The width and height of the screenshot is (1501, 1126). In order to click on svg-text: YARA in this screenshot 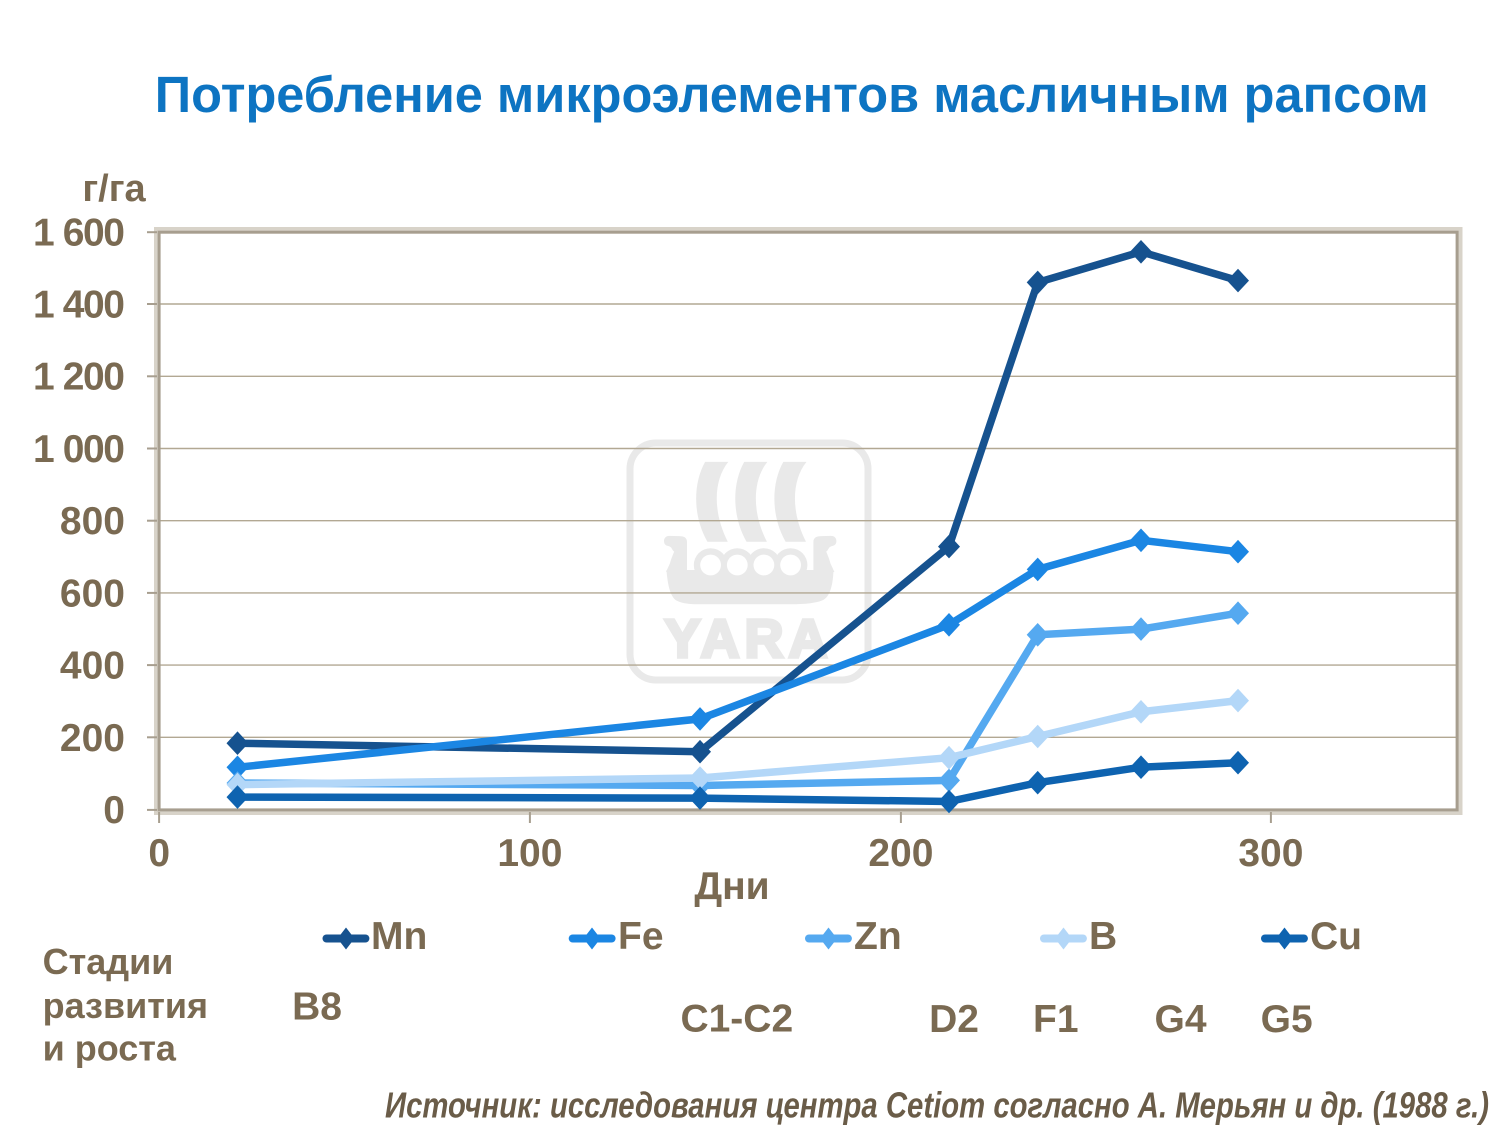, I will do `click(748, 639)`.